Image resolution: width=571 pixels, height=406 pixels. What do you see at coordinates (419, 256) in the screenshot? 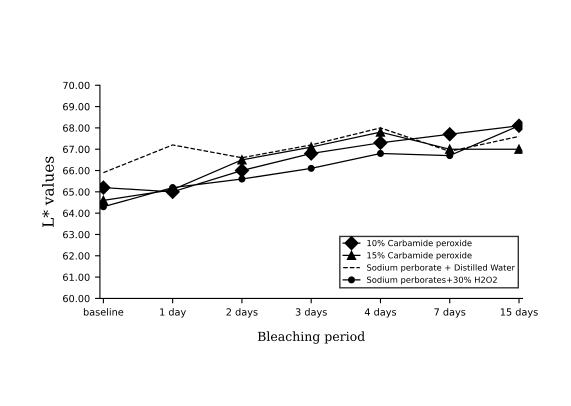
I see `legend-label: 15% Carbamide peroxide` at bounding box center [419, 256].